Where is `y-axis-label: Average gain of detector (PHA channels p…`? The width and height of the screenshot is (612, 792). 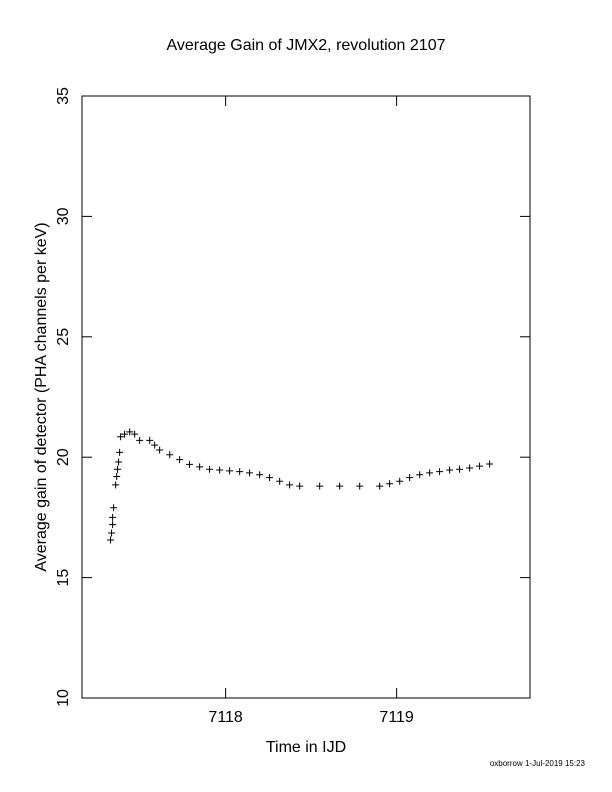 y-axis-label: Average gain of detector (PHA channels p… is located at coordinates (41, 396).